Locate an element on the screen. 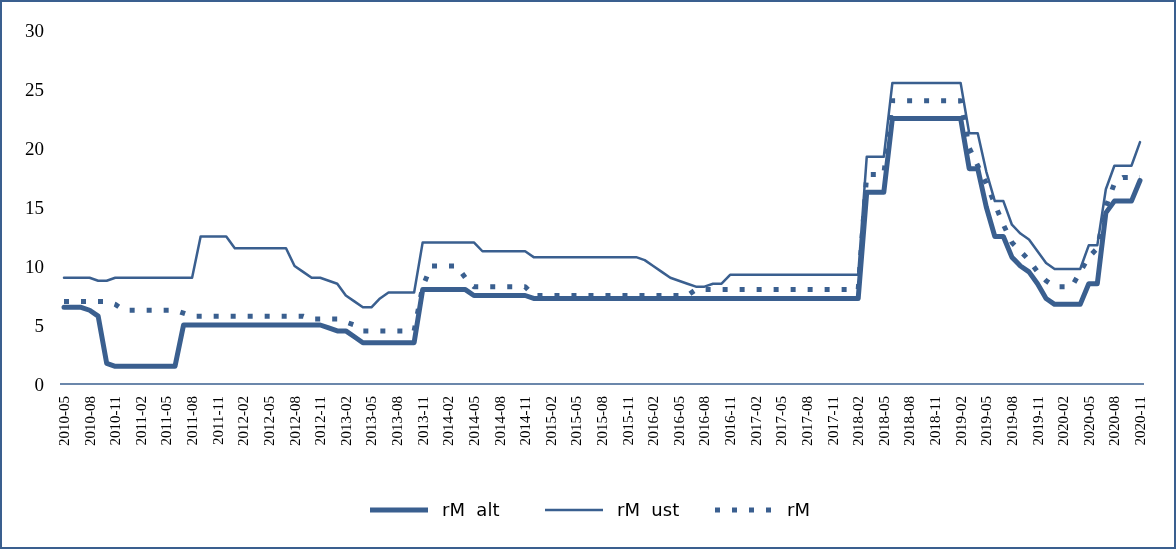 The height and width of the screenshot is (549, 1176). x-tick-label: 2018-08 is located at coordinates (909, 421).